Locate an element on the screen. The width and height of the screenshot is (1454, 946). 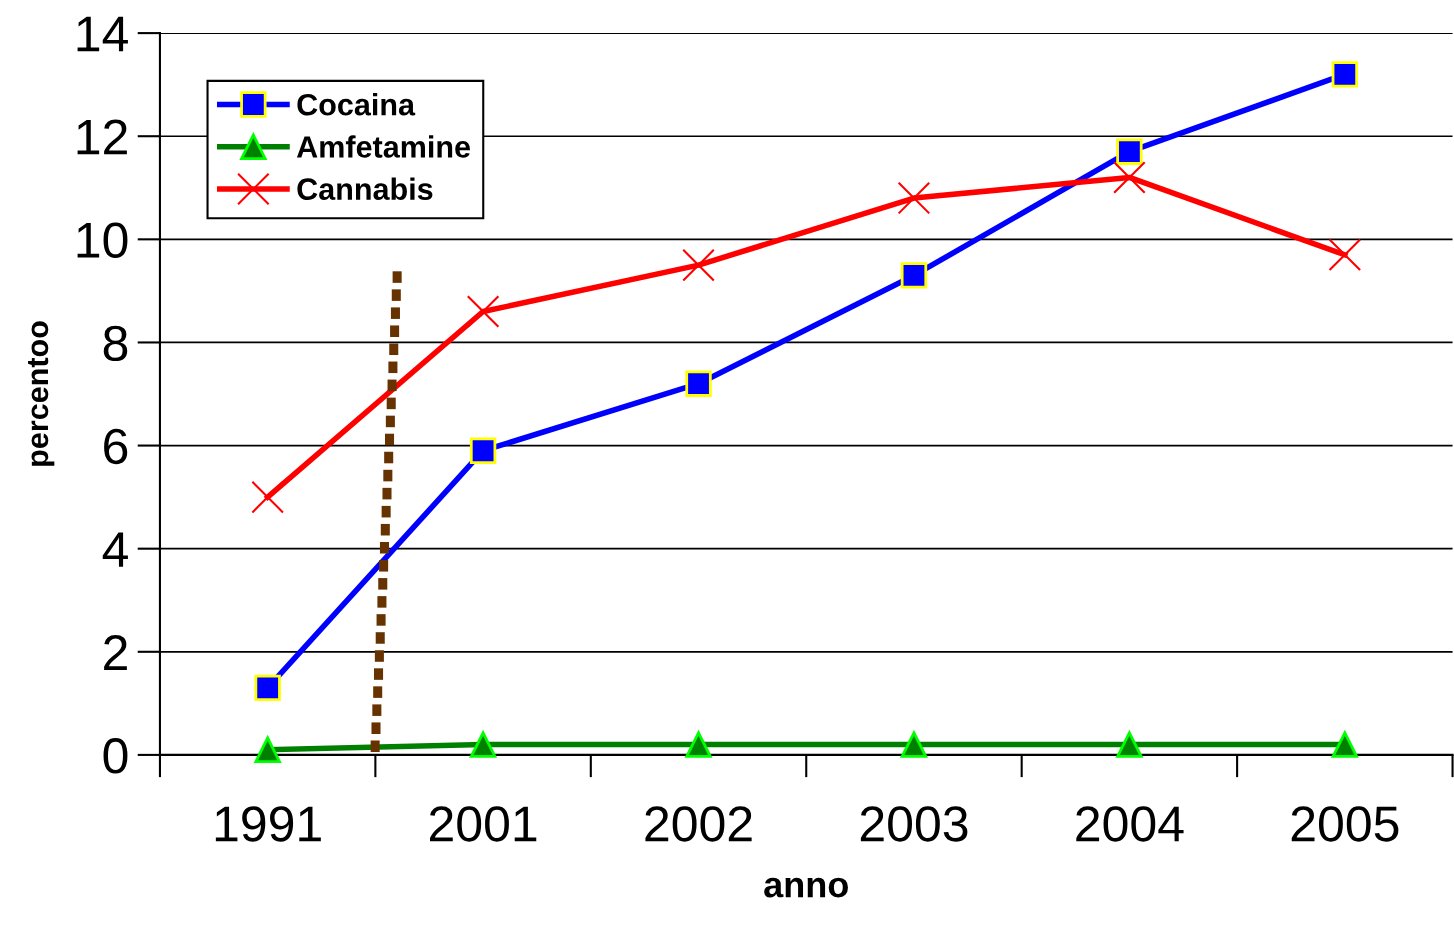
x-tick-label: 2004 is located at coordinates (1130, 824).